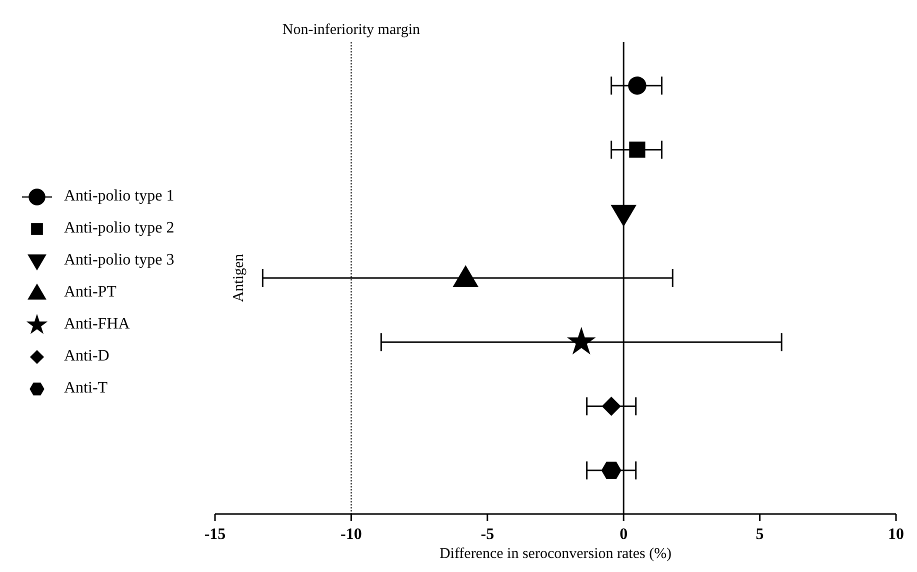 The image size is (917, 572). Describe the element at coordinates (351, 534) in the screenshot. I see `x-tick-label: -10` at that location.